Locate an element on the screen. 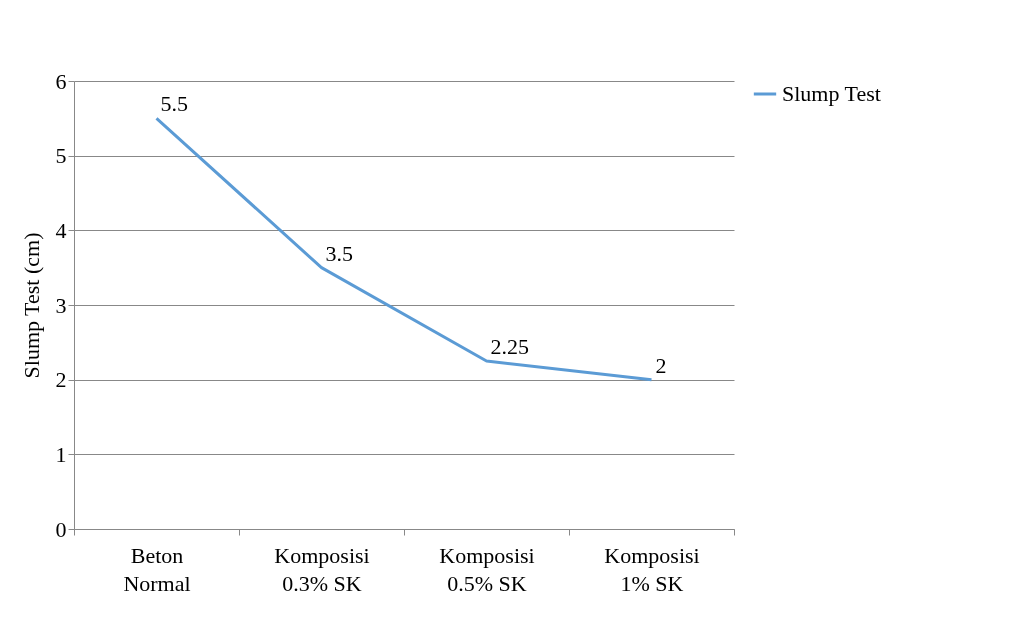 The image size is (1034, 628). x-tick-label: Komposisi 1% SK is located at coordinates (652, 569).